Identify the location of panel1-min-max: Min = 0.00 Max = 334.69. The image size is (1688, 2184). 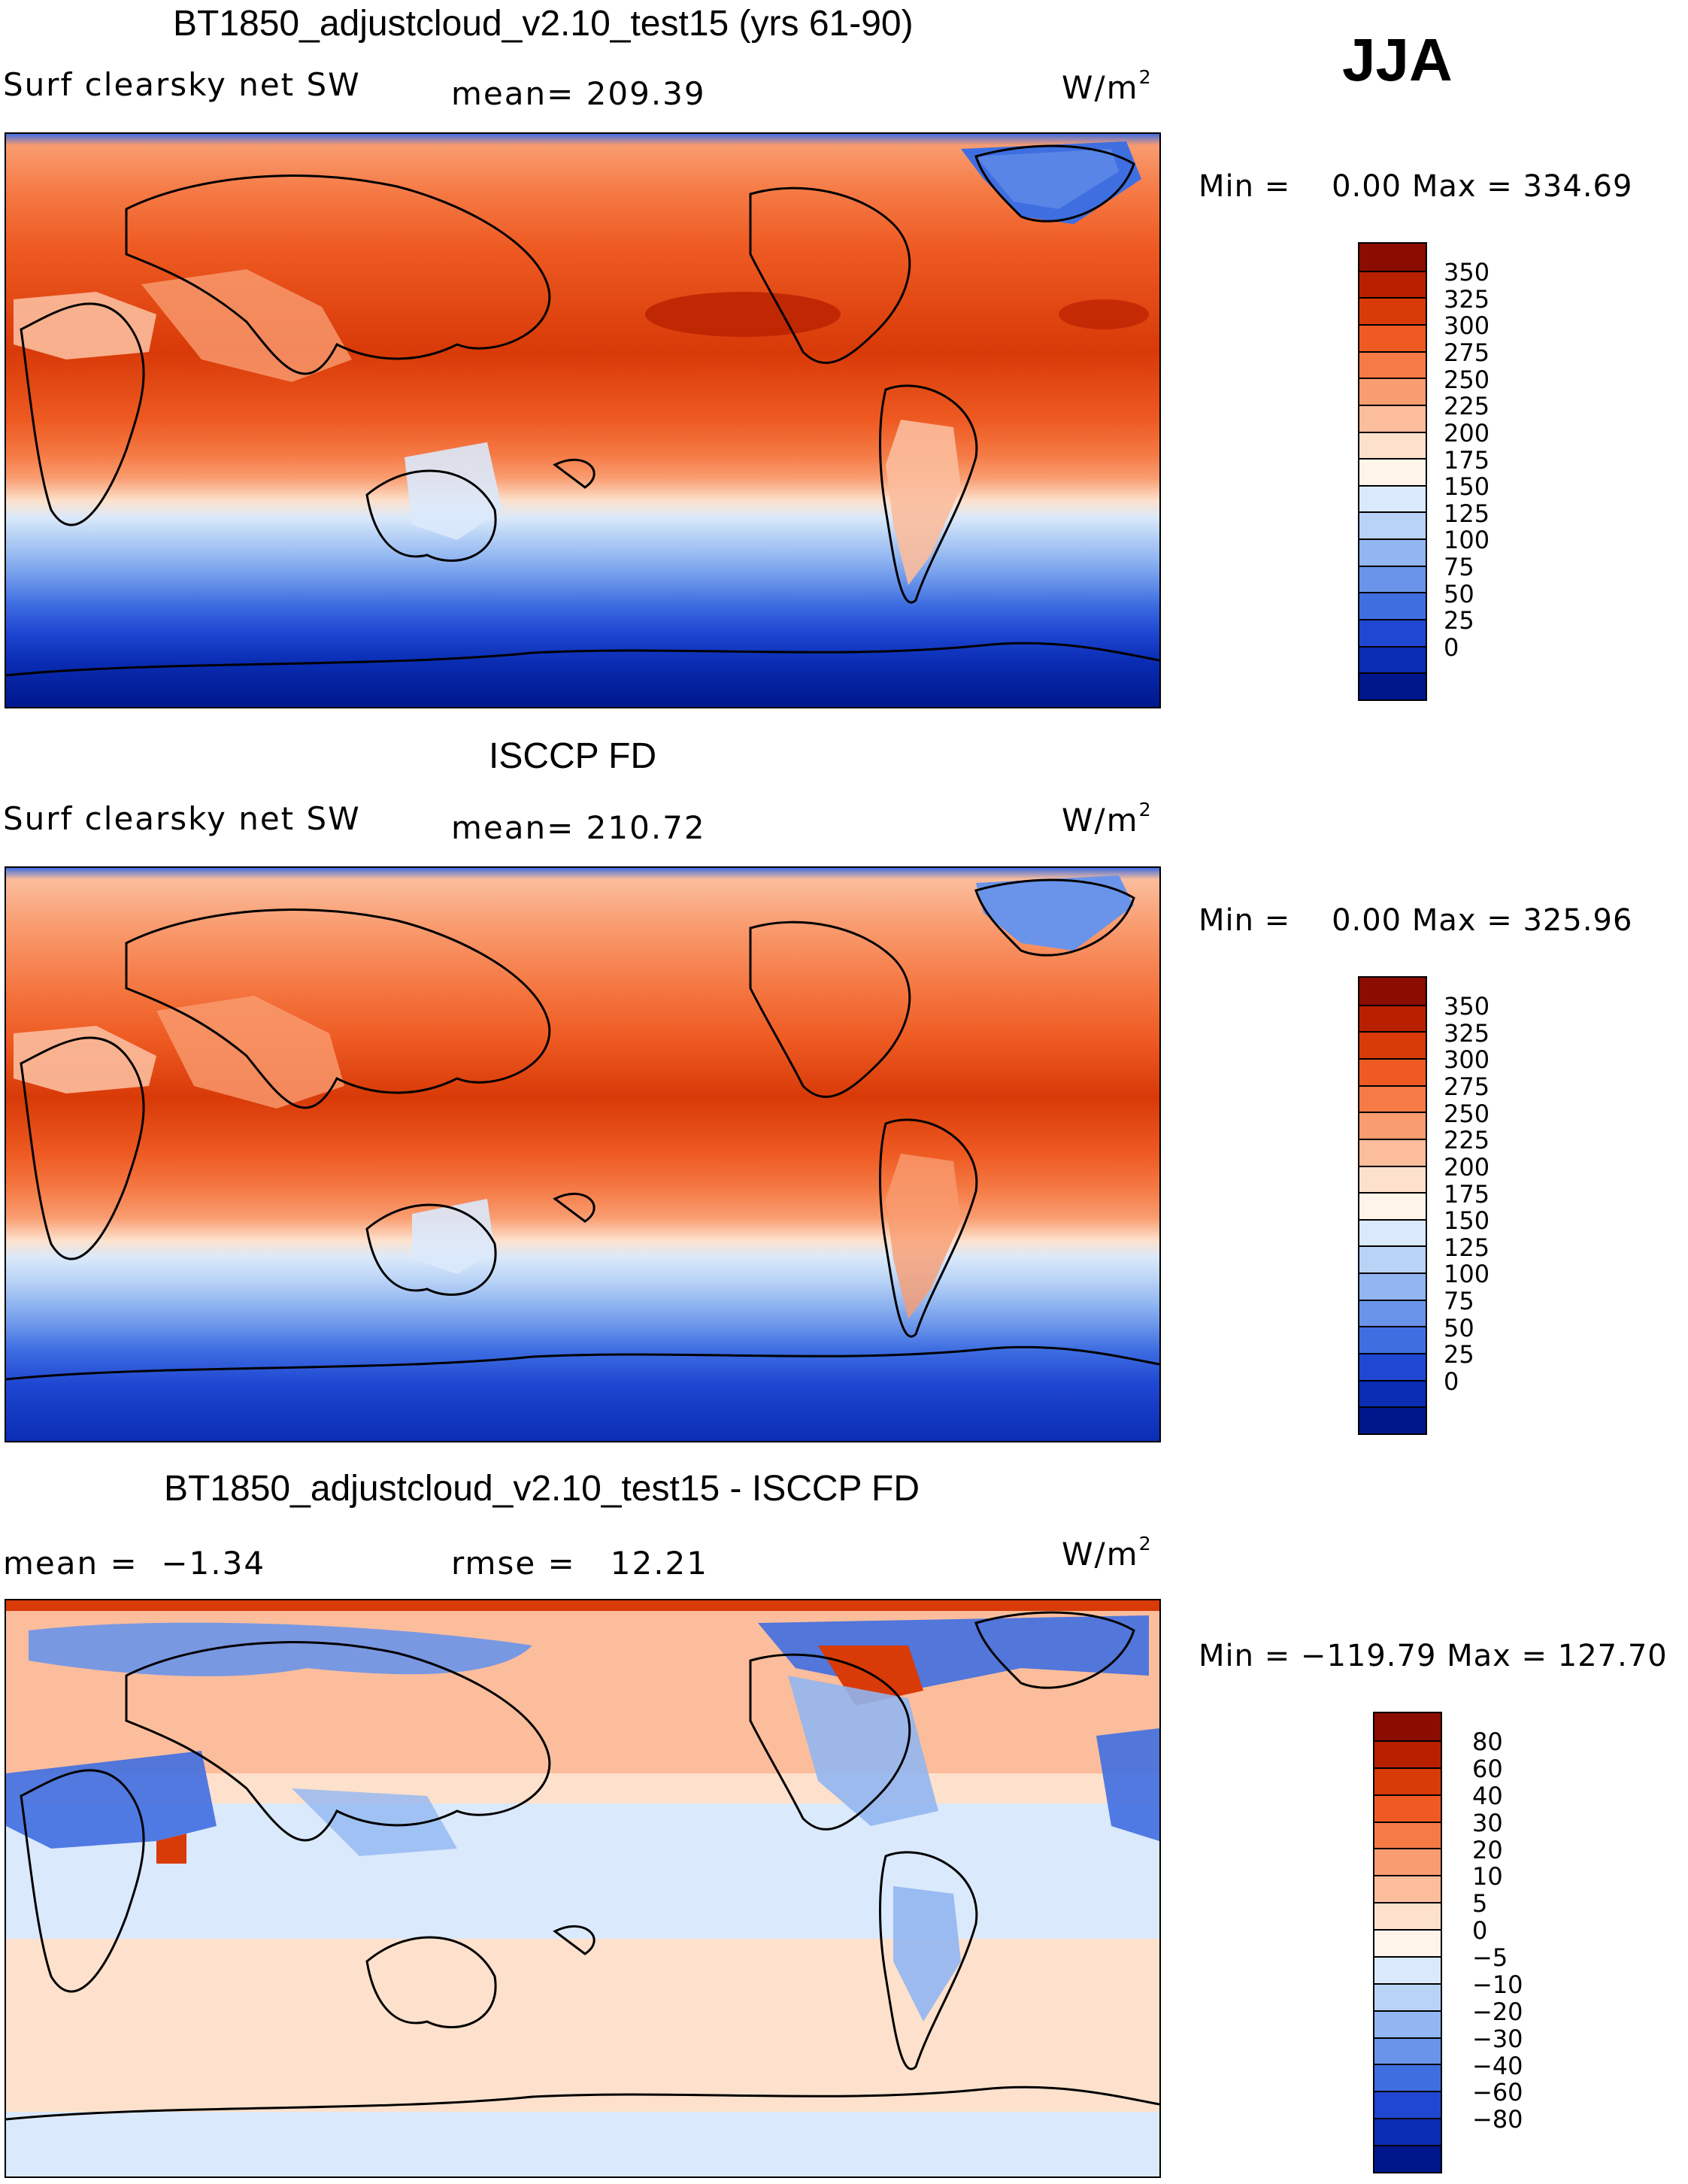
(1416, 186).